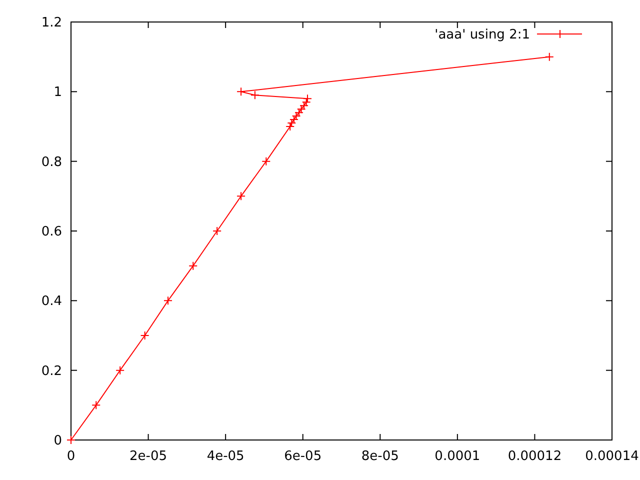 The height and width of the screenshot is (480, 640). What do you see at coordinates (51, 302) in the screenshot?
I see `y-tick-label: 0.4` at bounding box center [51, 302].